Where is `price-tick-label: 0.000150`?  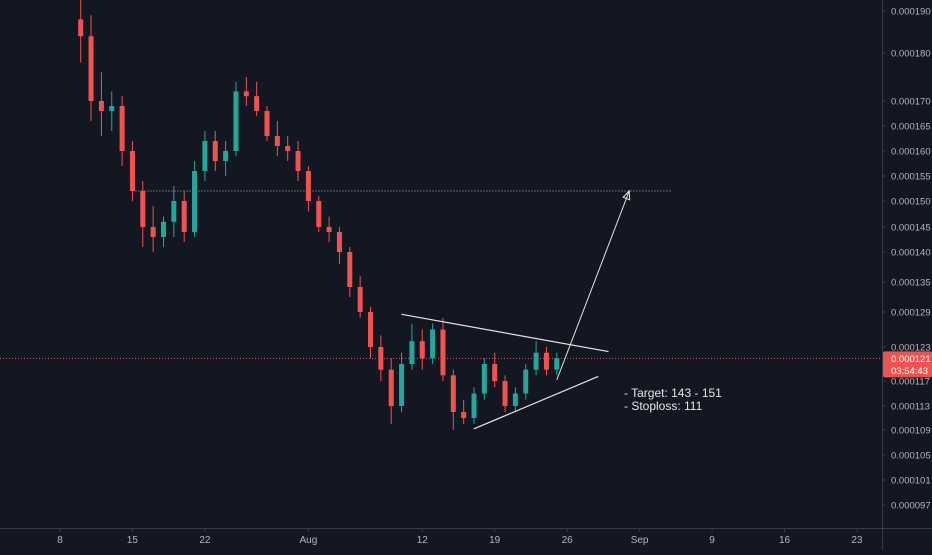 price-tick-label: 0.000150 is located at coordinates (911, 202).